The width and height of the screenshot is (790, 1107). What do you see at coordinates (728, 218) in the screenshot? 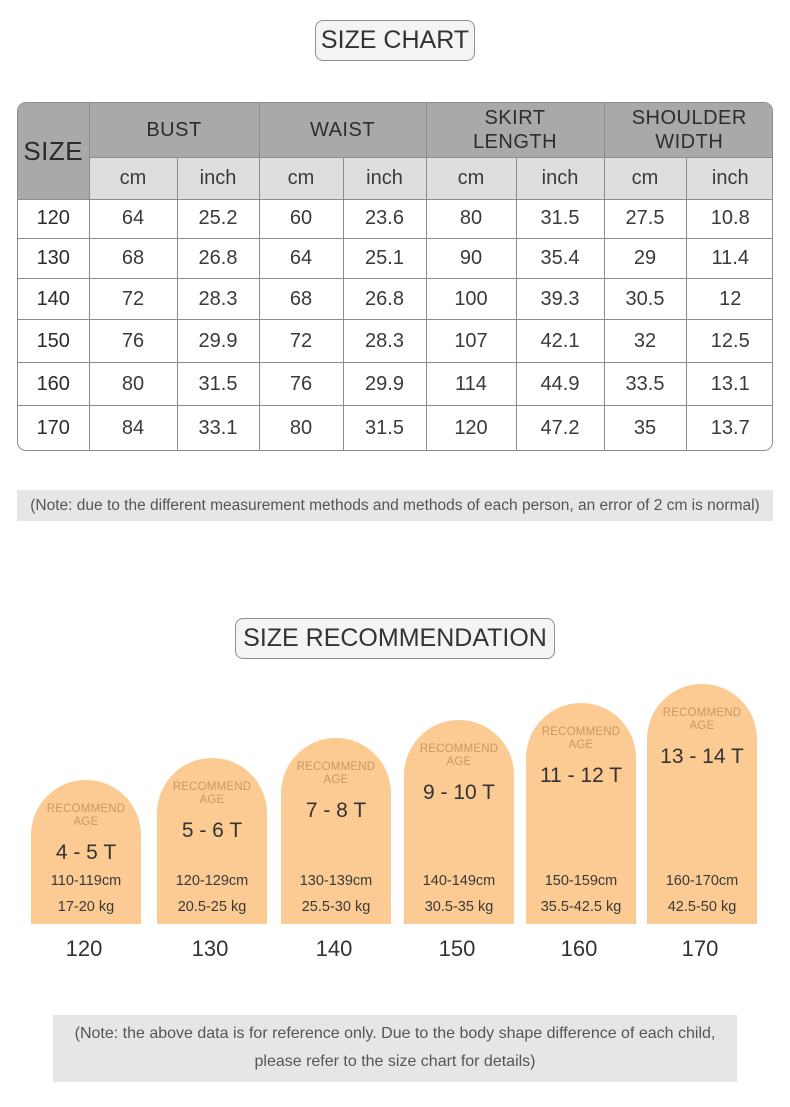
I see `measurement-cell: 10.8` at bounding box center [728, 218].